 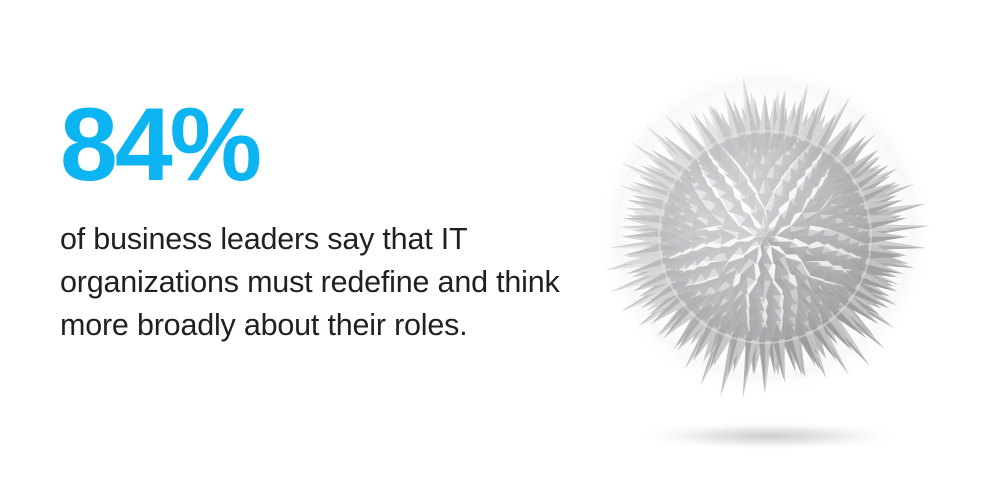 I want to click on sphere-drop-shadow, so click(x=769, y=436).